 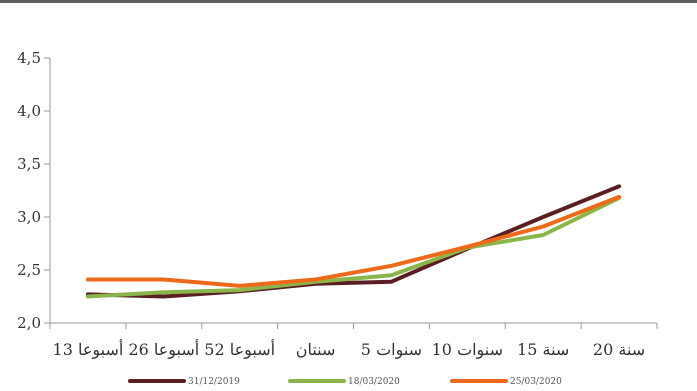 What do you see at coordinates (29, 164) in the screenshot?
I see `y-tick-label: 3,5` at bounding box center [29, 164].